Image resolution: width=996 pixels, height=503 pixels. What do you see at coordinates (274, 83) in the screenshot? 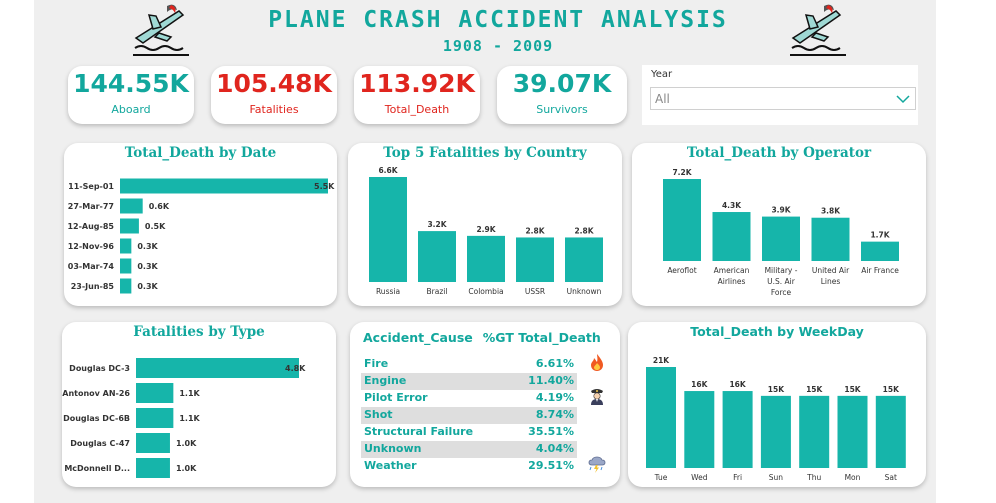
I see `kpi-value: 105.48K` at bounding box center [274, 83].